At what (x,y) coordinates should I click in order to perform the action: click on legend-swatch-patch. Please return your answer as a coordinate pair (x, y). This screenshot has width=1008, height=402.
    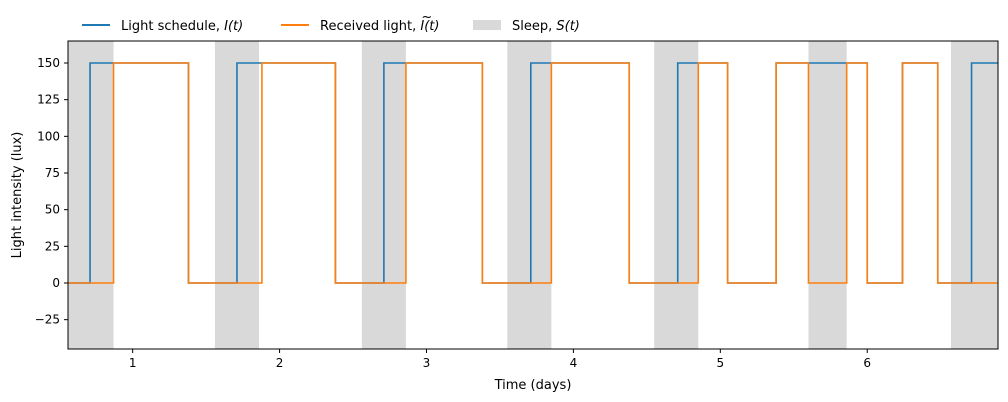
    Looking at the image, I should click on (487, 25).